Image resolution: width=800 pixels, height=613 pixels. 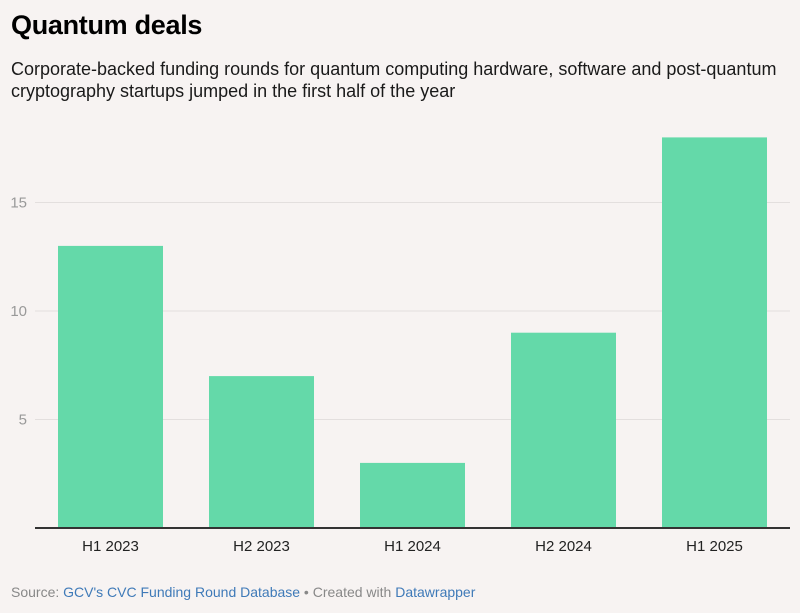 I want to click on y-tick-label: 5, so click(x=23, y=420).